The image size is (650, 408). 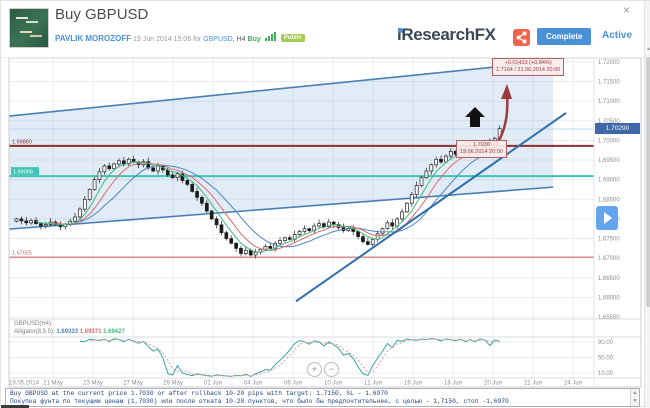 I want to click on play-icon, so click(x=608, y=218).